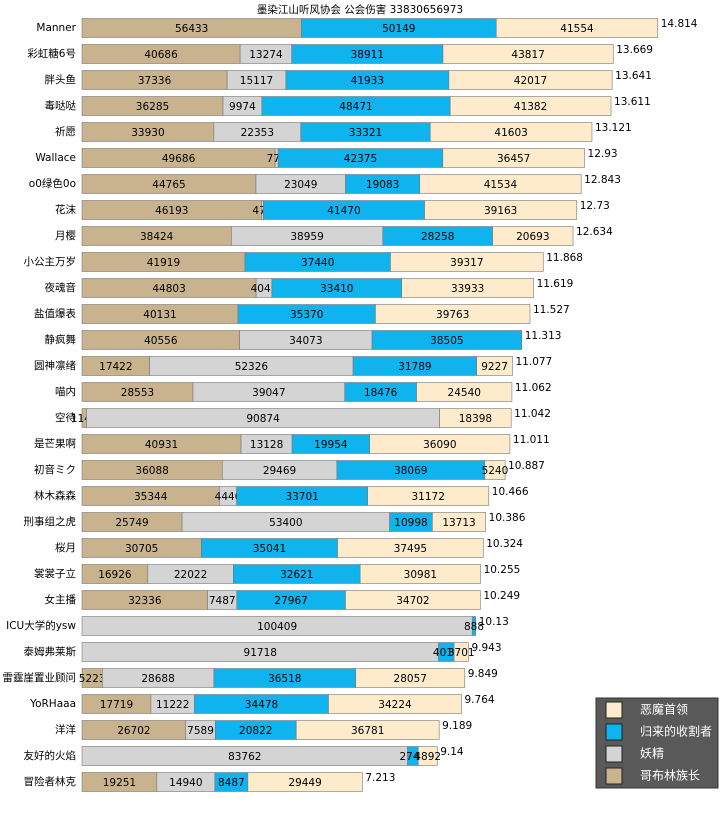  What do you see at coordinates (65, 547) in the screenshot?
I see `category-label: 桜月` at bounding box center [65, 547].